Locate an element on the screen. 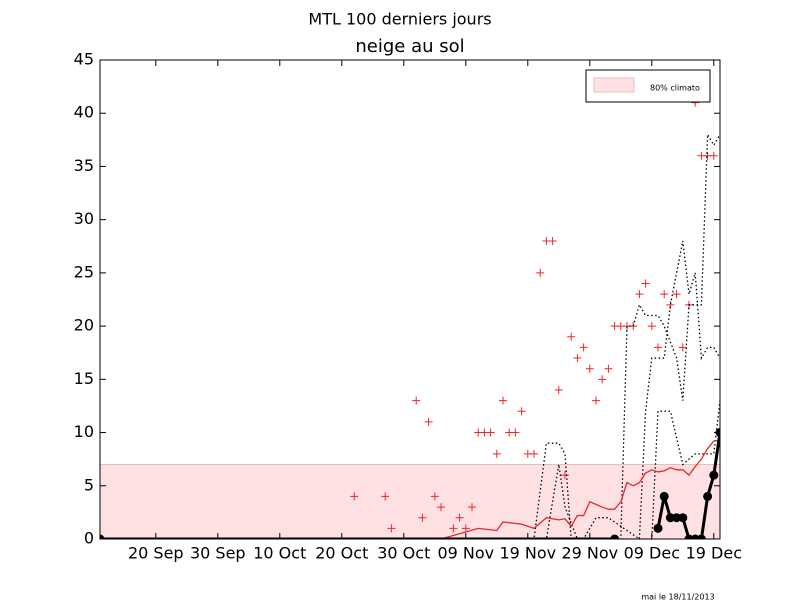 The image size is (800, 600). y-tick-label: 10 is located at coordinates (84, 431).